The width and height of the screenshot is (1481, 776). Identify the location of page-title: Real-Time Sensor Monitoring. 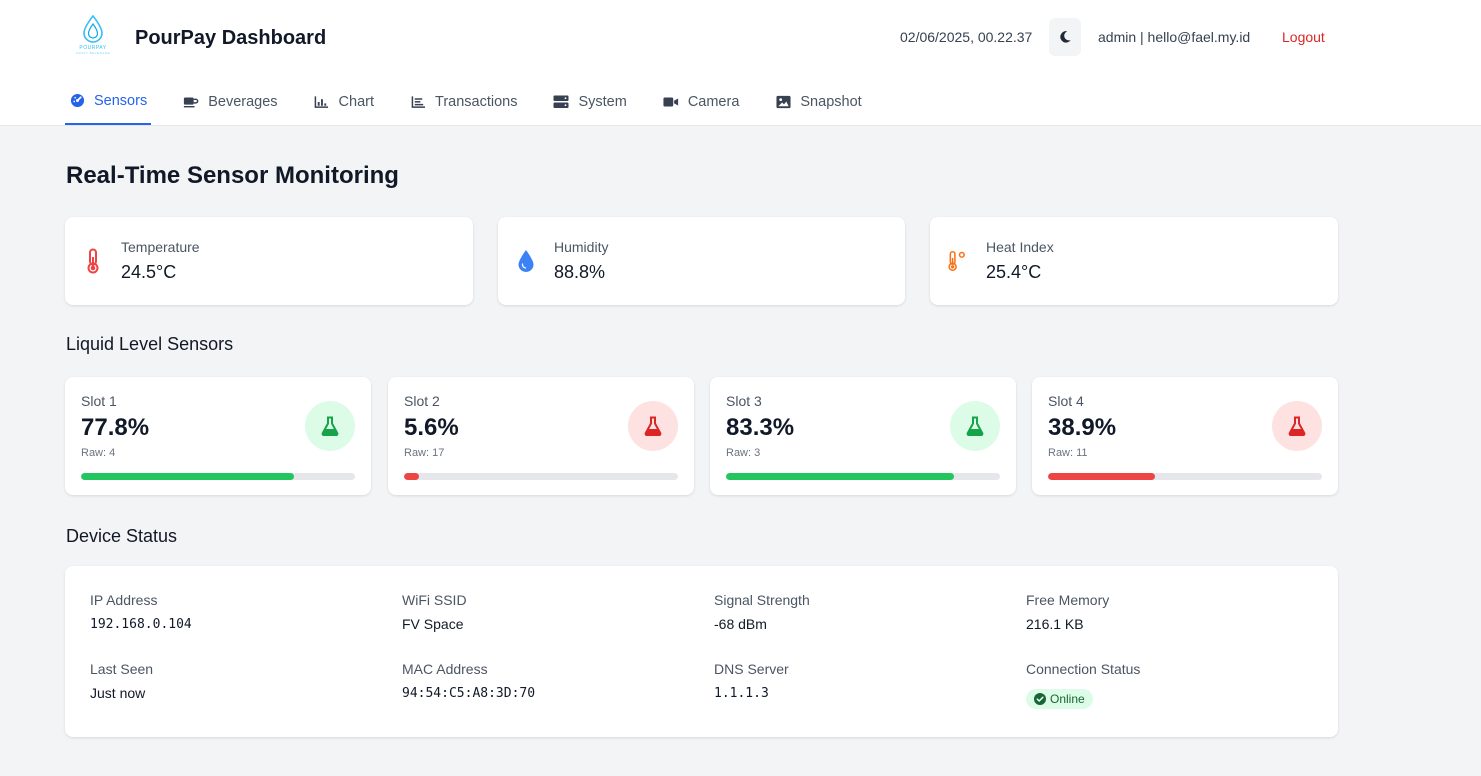
(232, 175).